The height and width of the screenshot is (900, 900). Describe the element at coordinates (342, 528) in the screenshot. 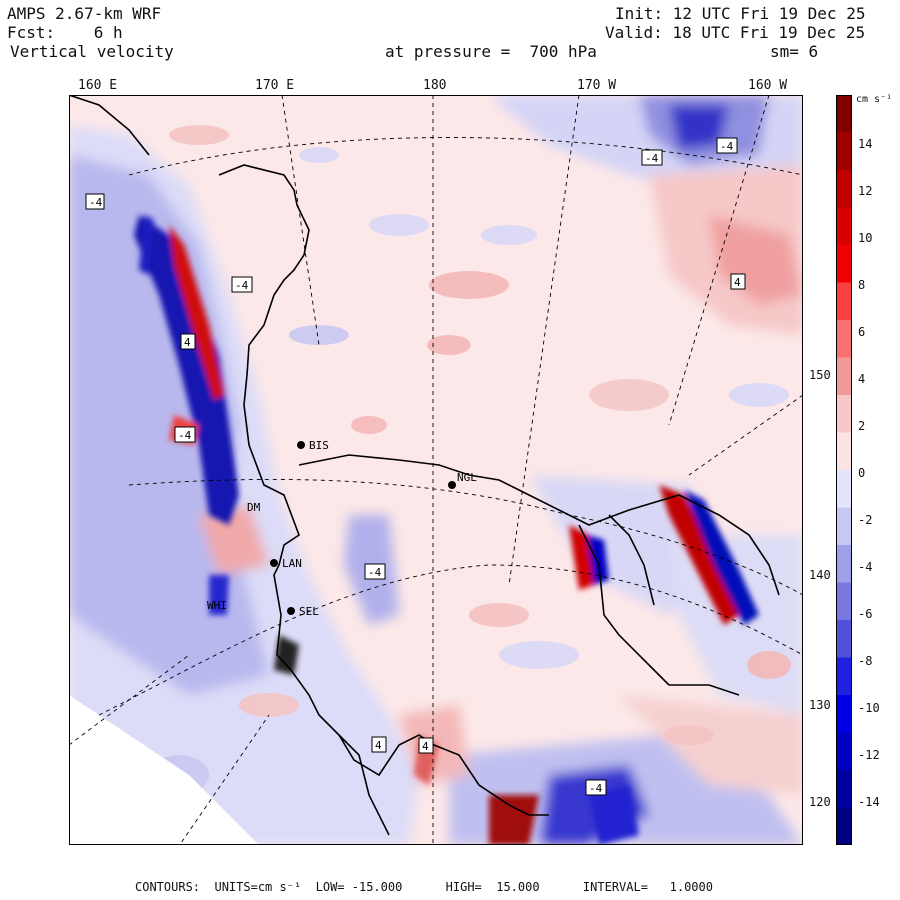

I see `stations: BIS NGL LAN SEL WHI DM` at that location.